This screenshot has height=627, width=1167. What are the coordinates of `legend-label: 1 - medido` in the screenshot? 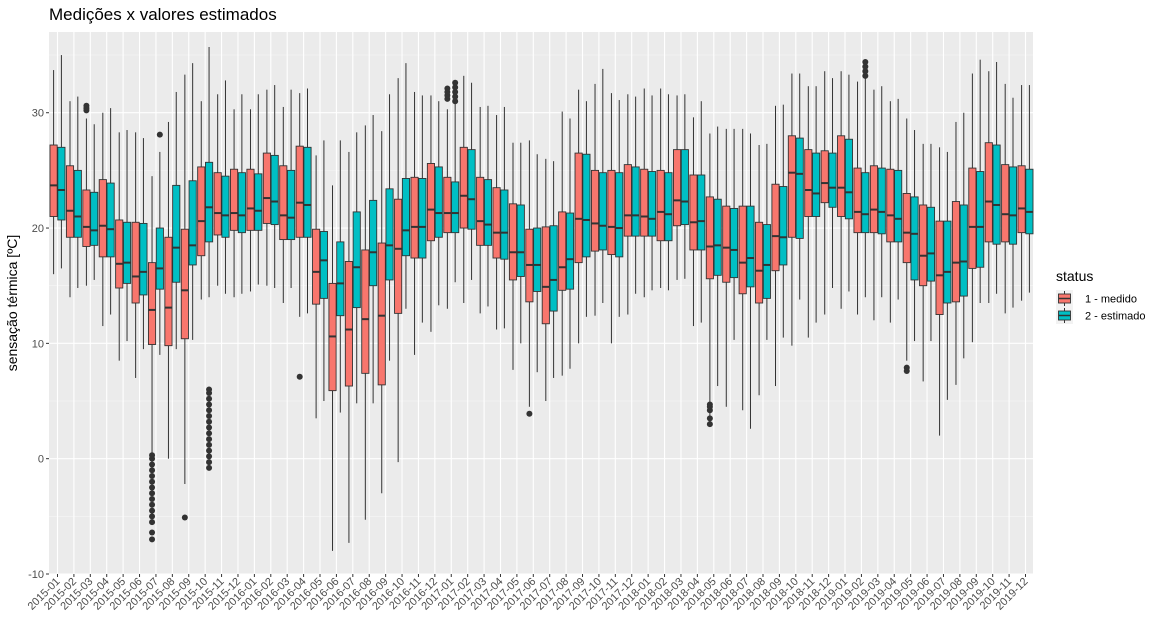 It's located at (1111, 300).